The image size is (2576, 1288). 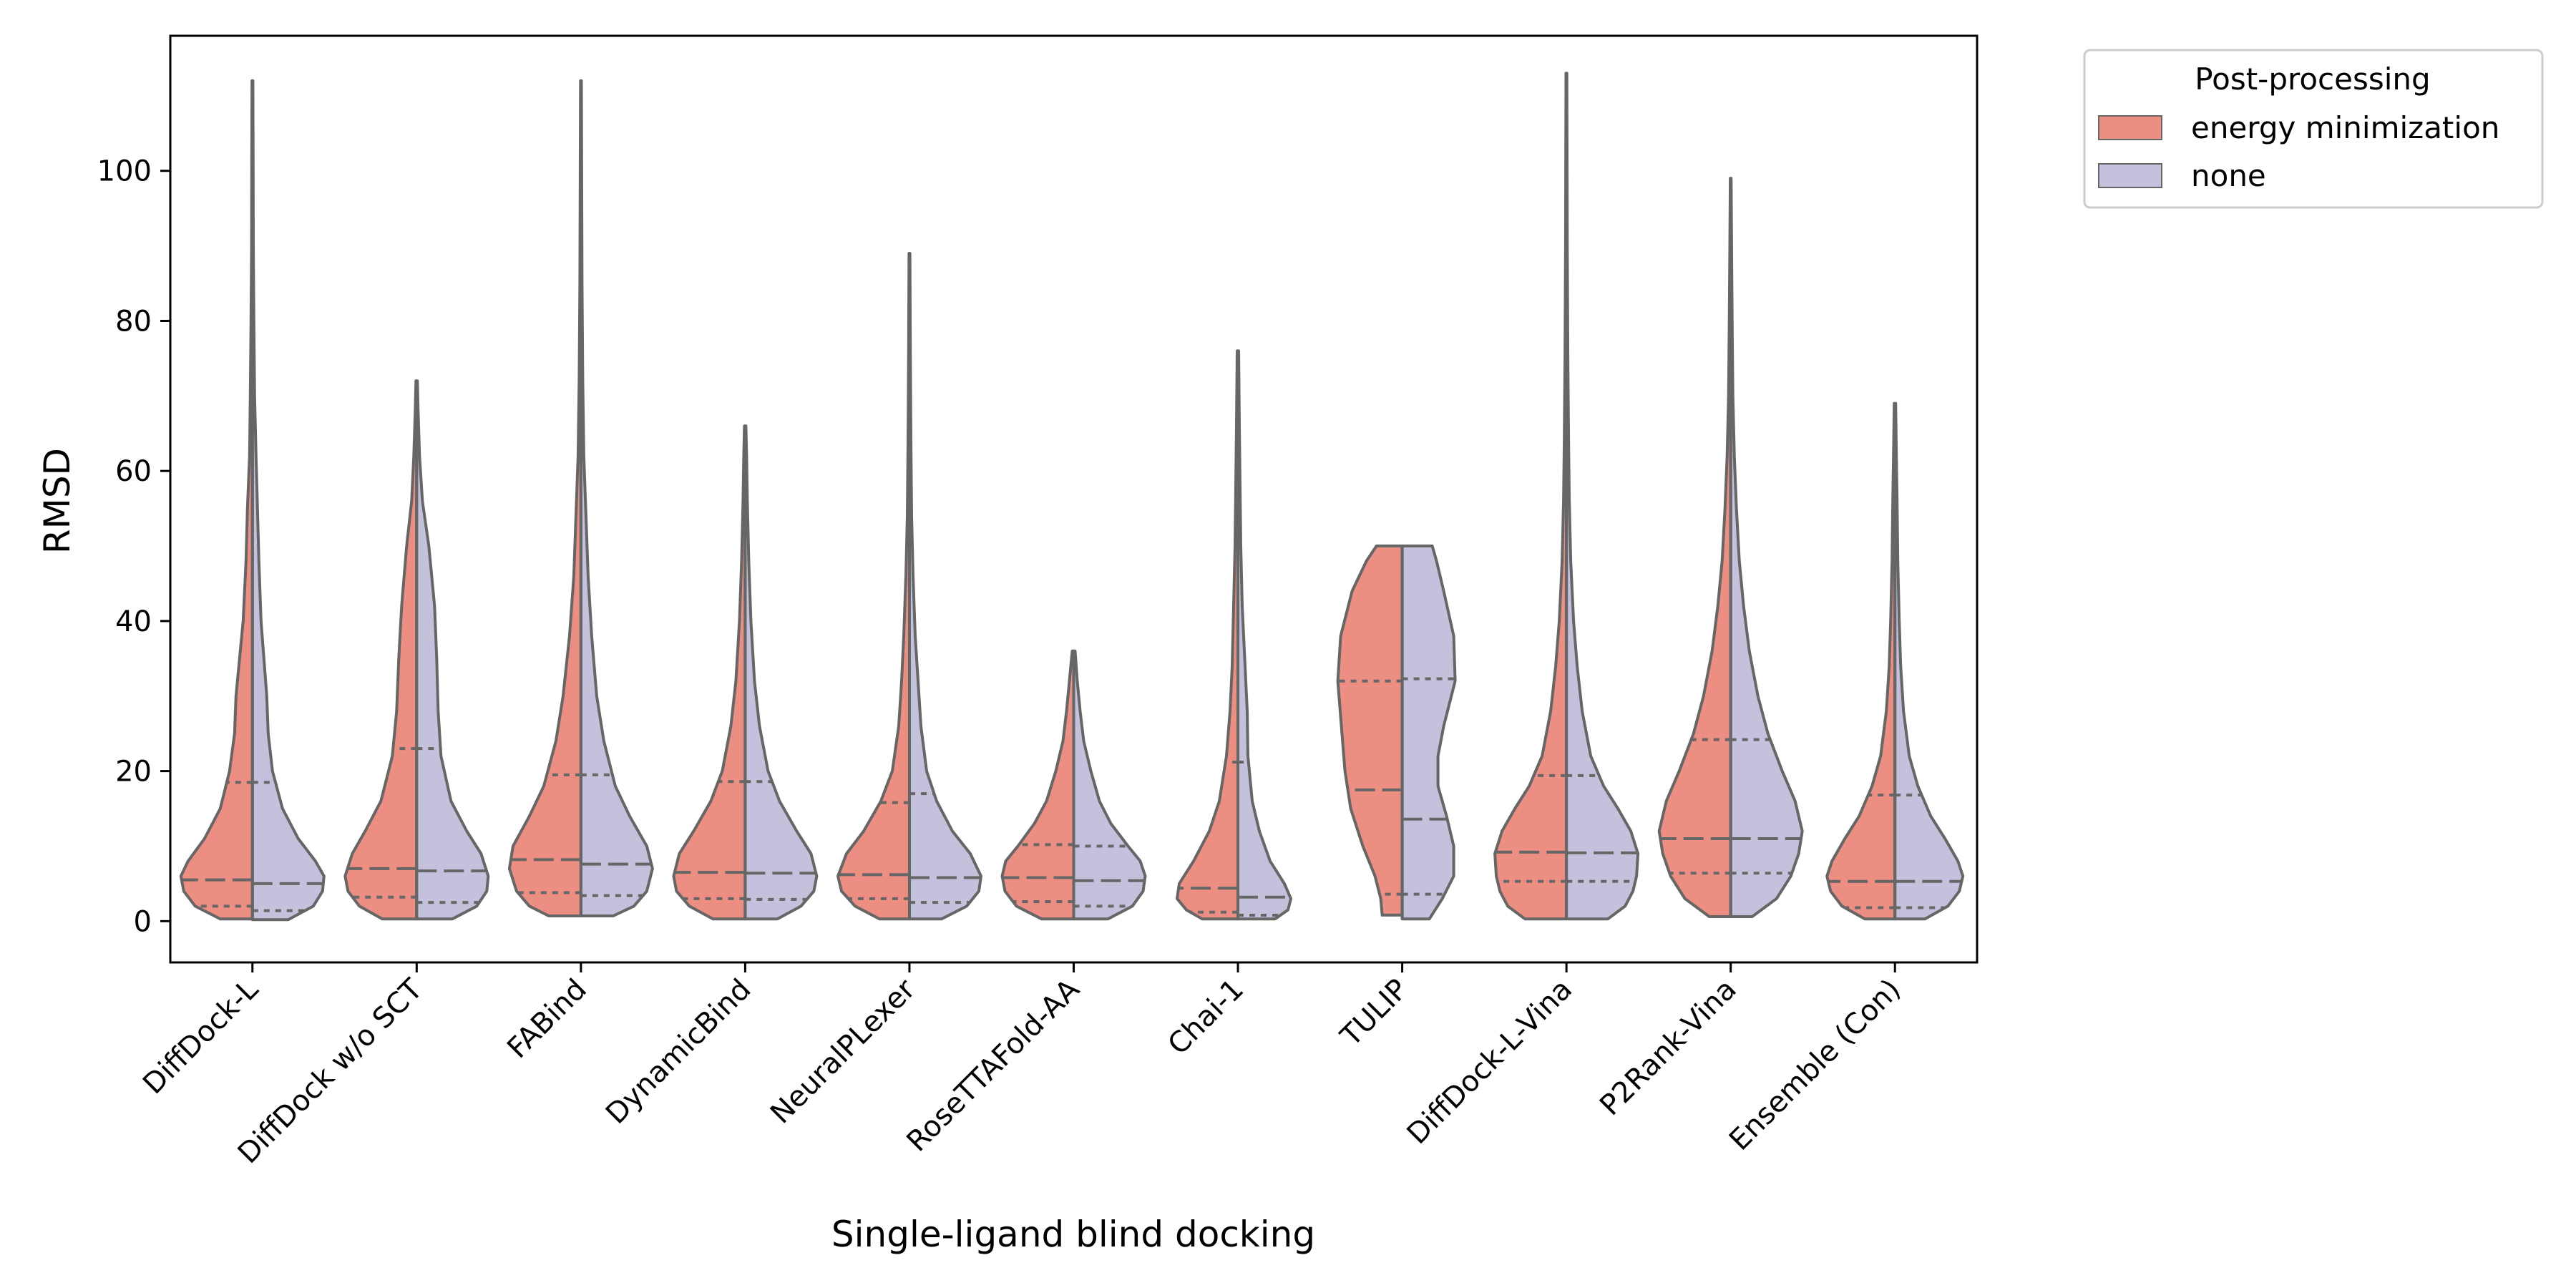 I want to click on legend: Post-processing energy minimization none, so click(x=2313, y=129).